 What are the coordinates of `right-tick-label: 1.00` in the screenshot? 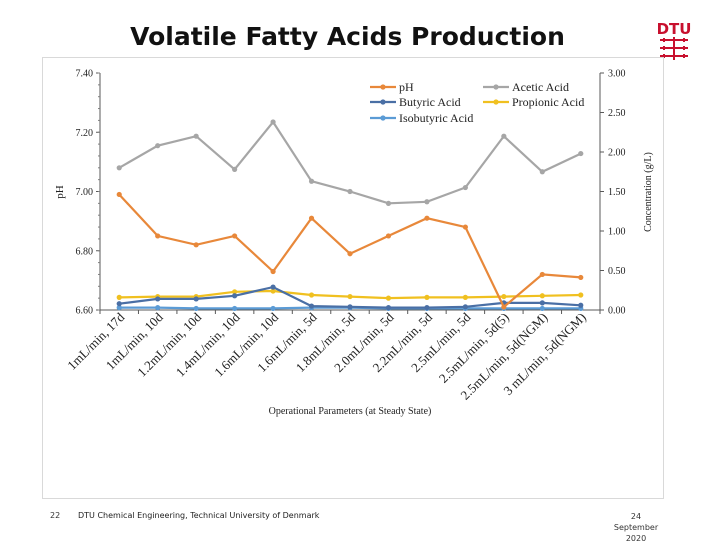 It's located at (617, 232).